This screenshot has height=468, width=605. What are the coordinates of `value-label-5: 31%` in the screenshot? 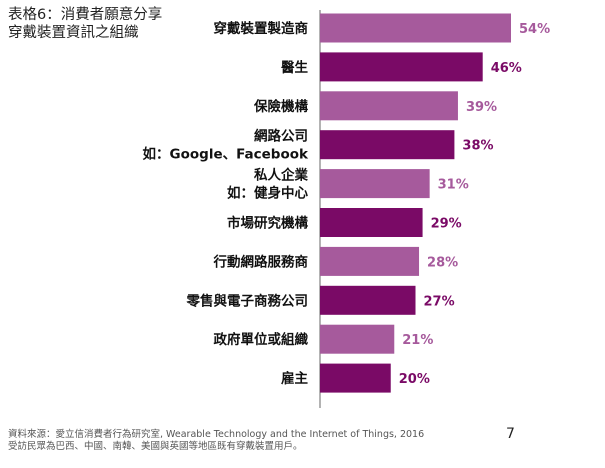 It's located at (453, 185).